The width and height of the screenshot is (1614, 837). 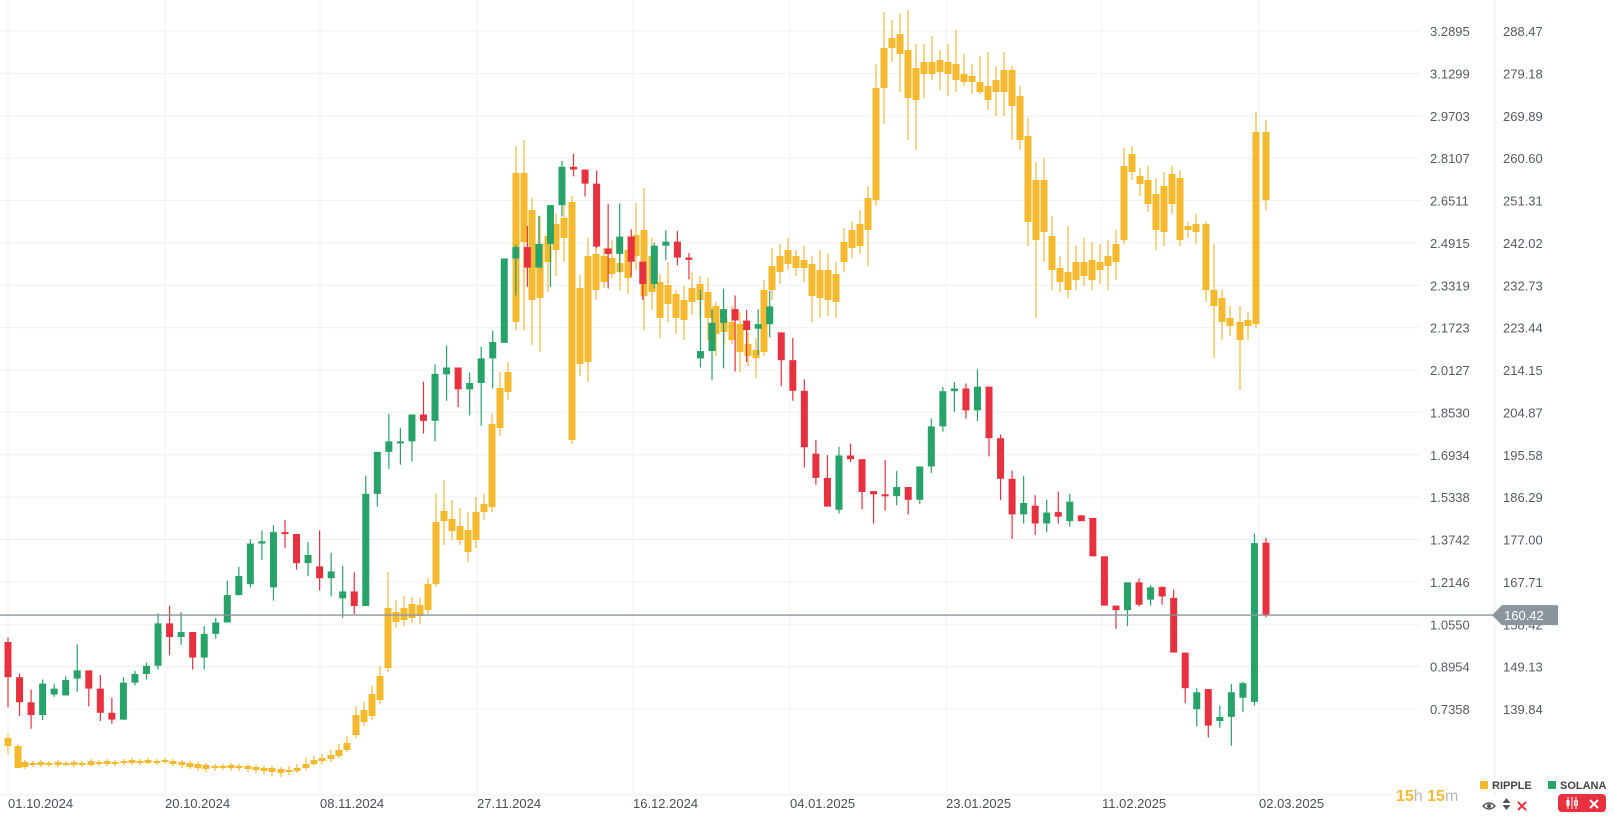 I want to click on reorder-arrows-icon, so click(x=1506, y=803).